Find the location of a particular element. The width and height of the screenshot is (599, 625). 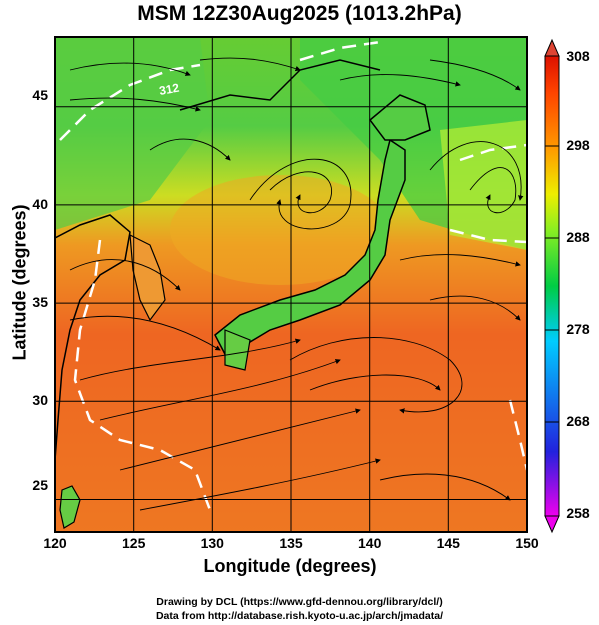

colorbar-tick-label: 308 is located at coordinates (578, 56).